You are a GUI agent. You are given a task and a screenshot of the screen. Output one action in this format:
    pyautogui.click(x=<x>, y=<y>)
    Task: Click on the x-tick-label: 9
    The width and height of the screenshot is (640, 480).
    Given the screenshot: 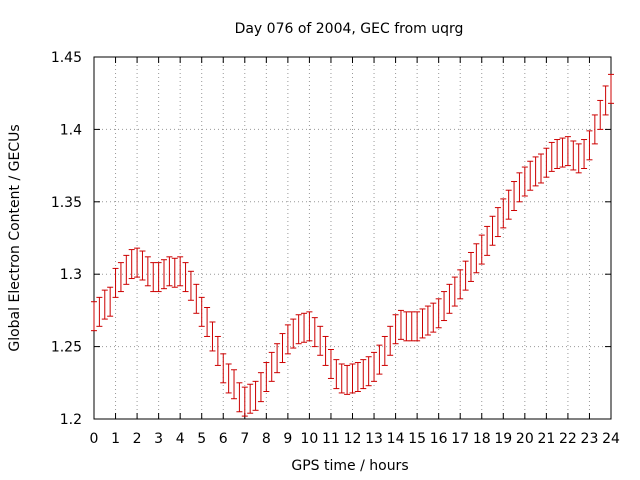 What is the action you would take?
    pyautogui.click(x=287, y=439)
    